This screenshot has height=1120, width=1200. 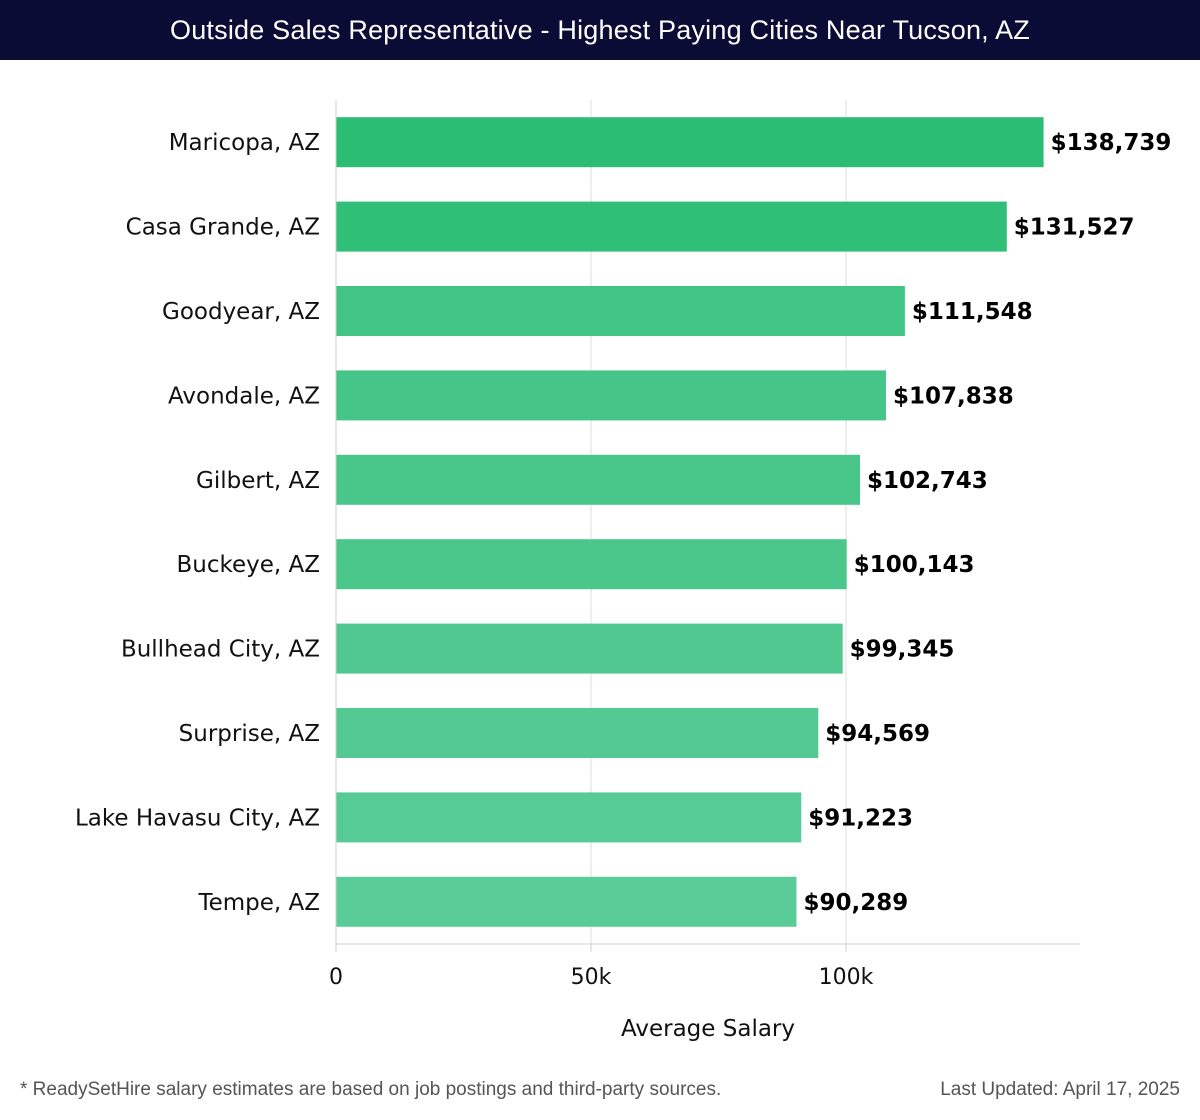 I want to click on category-label: Avondale, AZ, so click(x=244, y=396).